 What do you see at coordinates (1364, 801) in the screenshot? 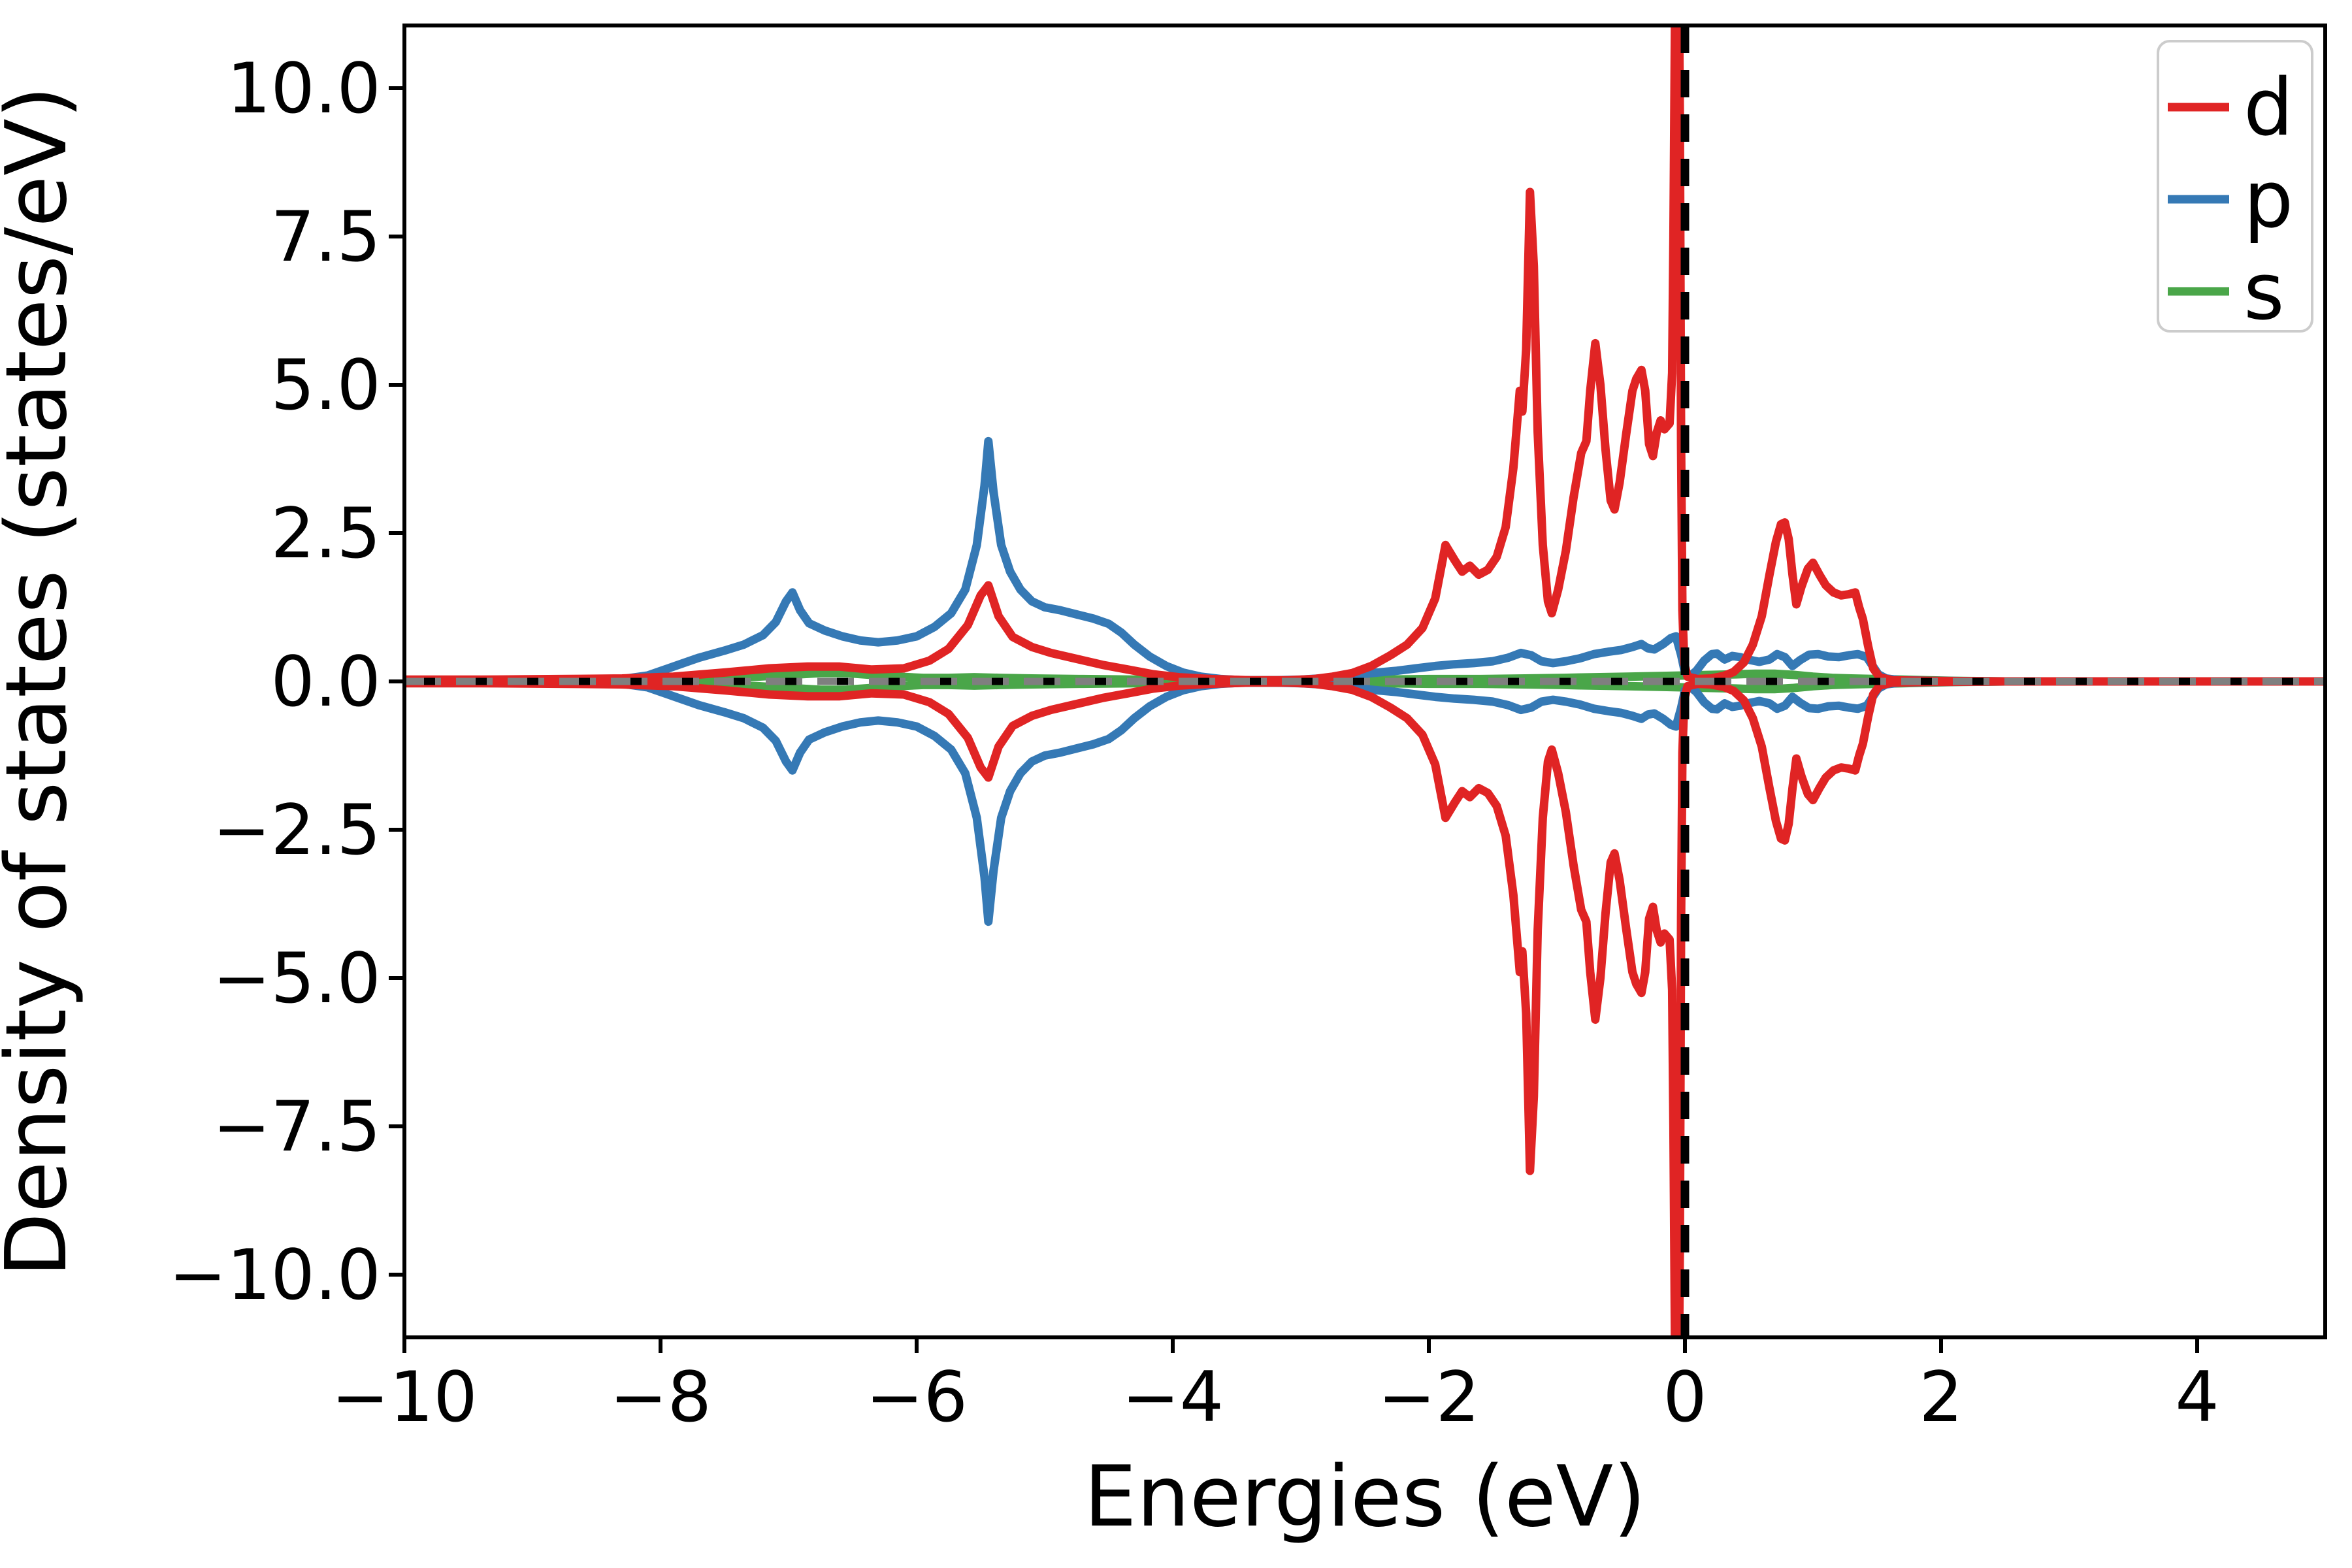
I see `series-p-spin-down-line` at bounding box center [1364, 801].